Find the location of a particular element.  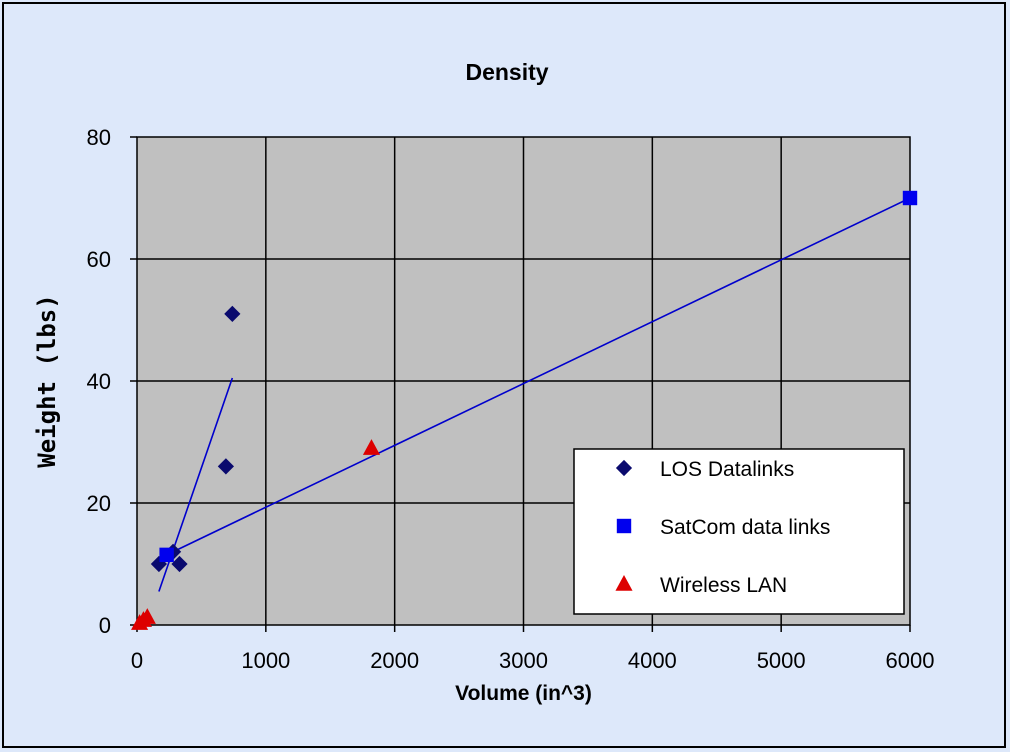

legend-diamond-marker is located at coordinates (624, 468).